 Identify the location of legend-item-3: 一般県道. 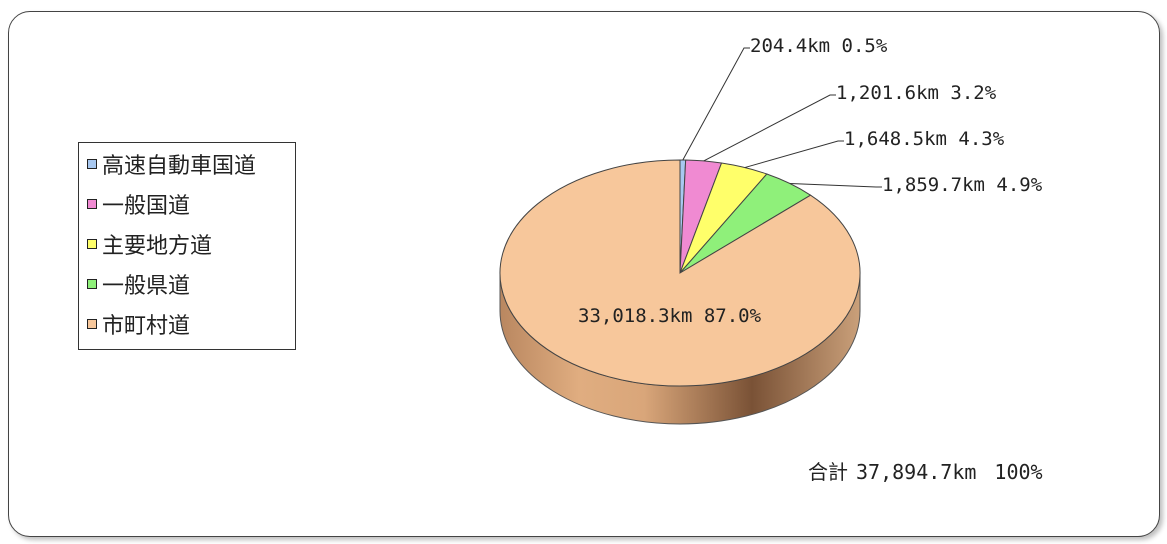
(138, 284).